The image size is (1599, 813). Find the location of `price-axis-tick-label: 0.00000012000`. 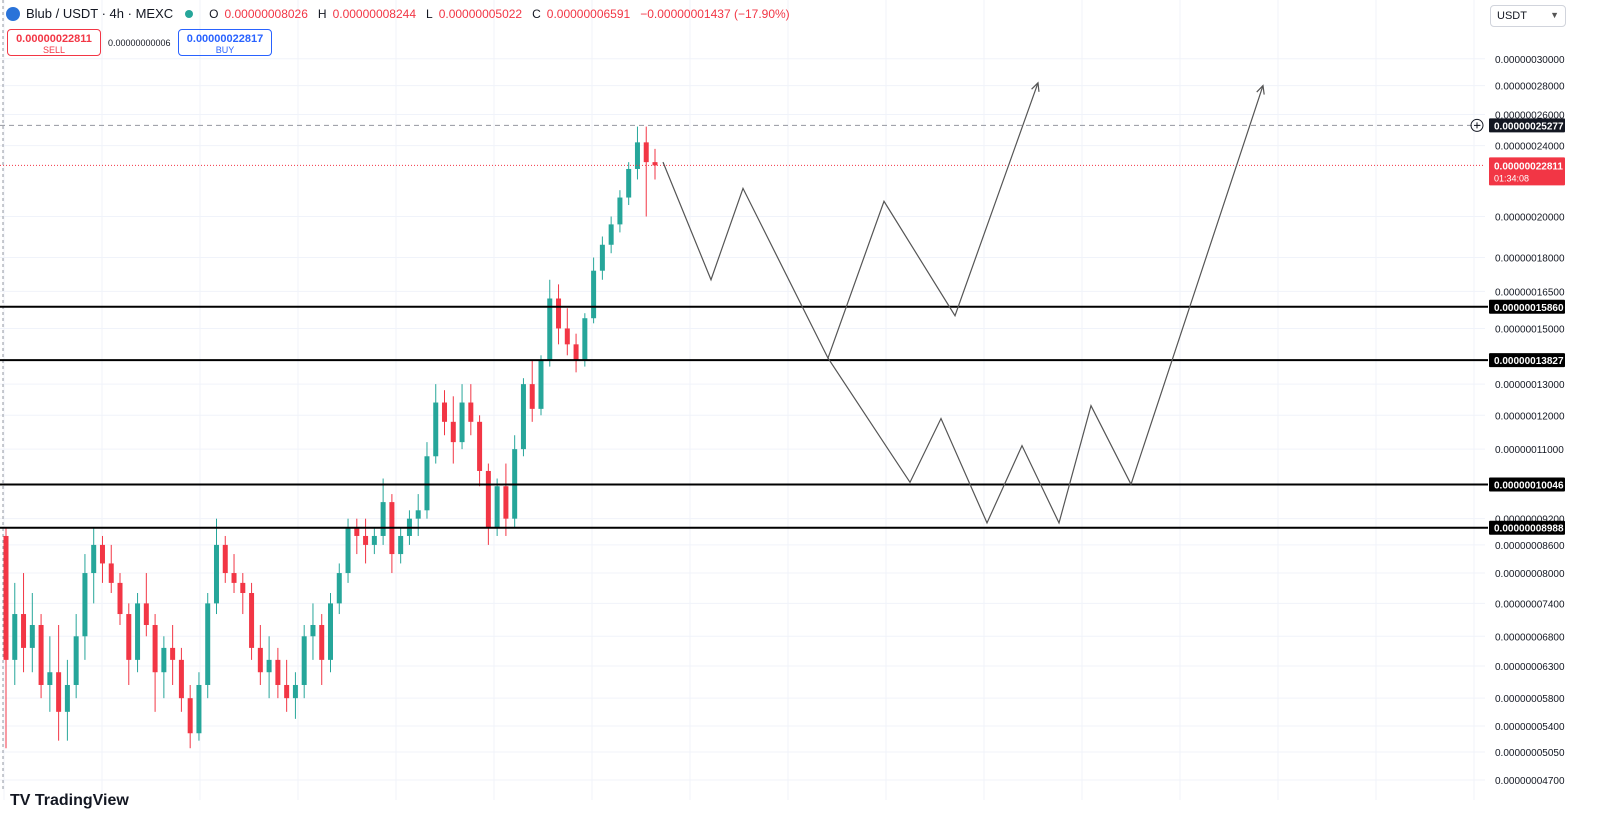

price-axis-tick-label: 0.00000012000 is located at coordinates (1530, 416).